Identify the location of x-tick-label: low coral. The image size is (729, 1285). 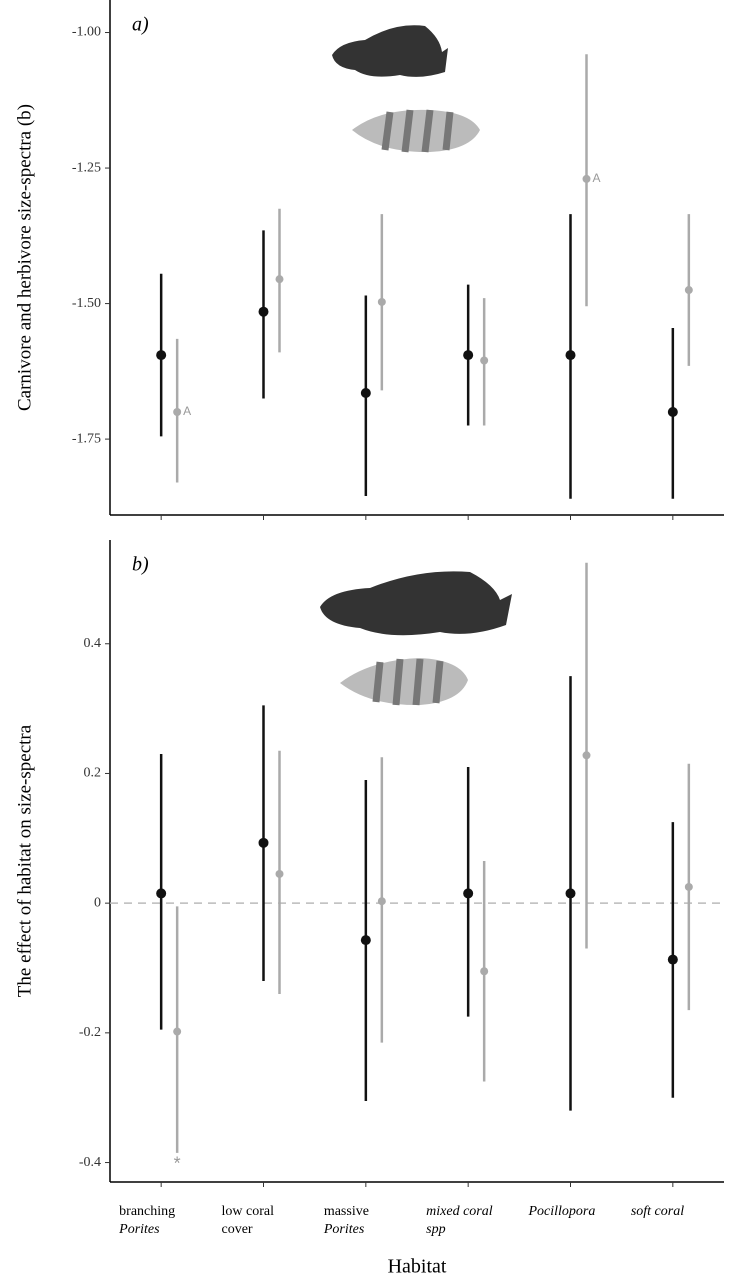
(248, 1211).